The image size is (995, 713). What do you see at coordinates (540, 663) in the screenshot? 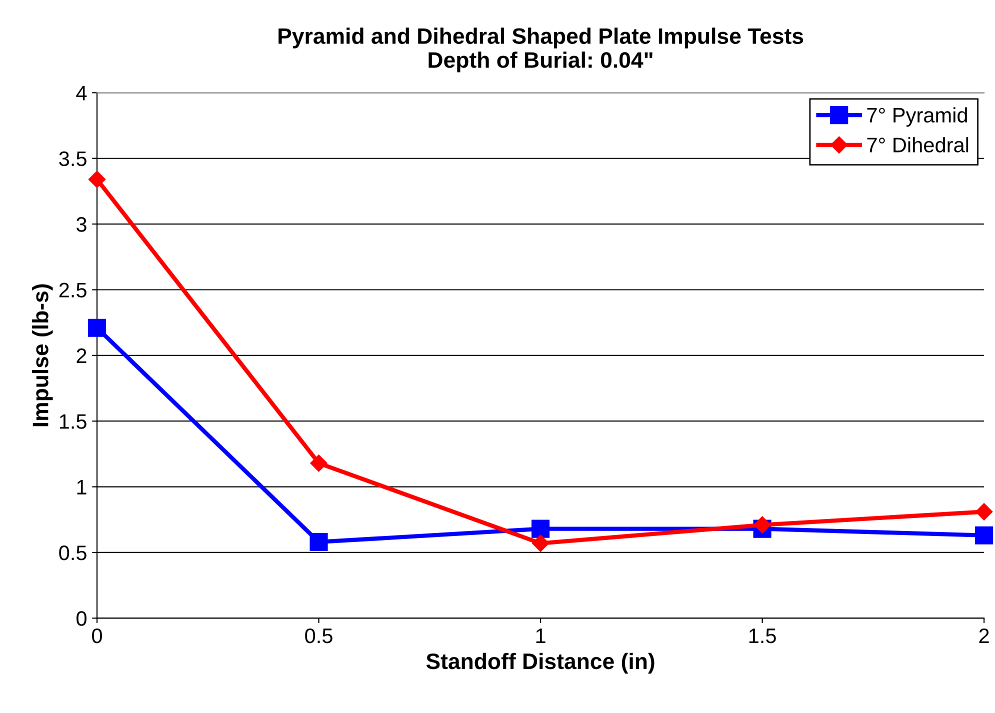
I see `x-axis-title: Standoff Distance (in)` at bounding box center [540, 663].